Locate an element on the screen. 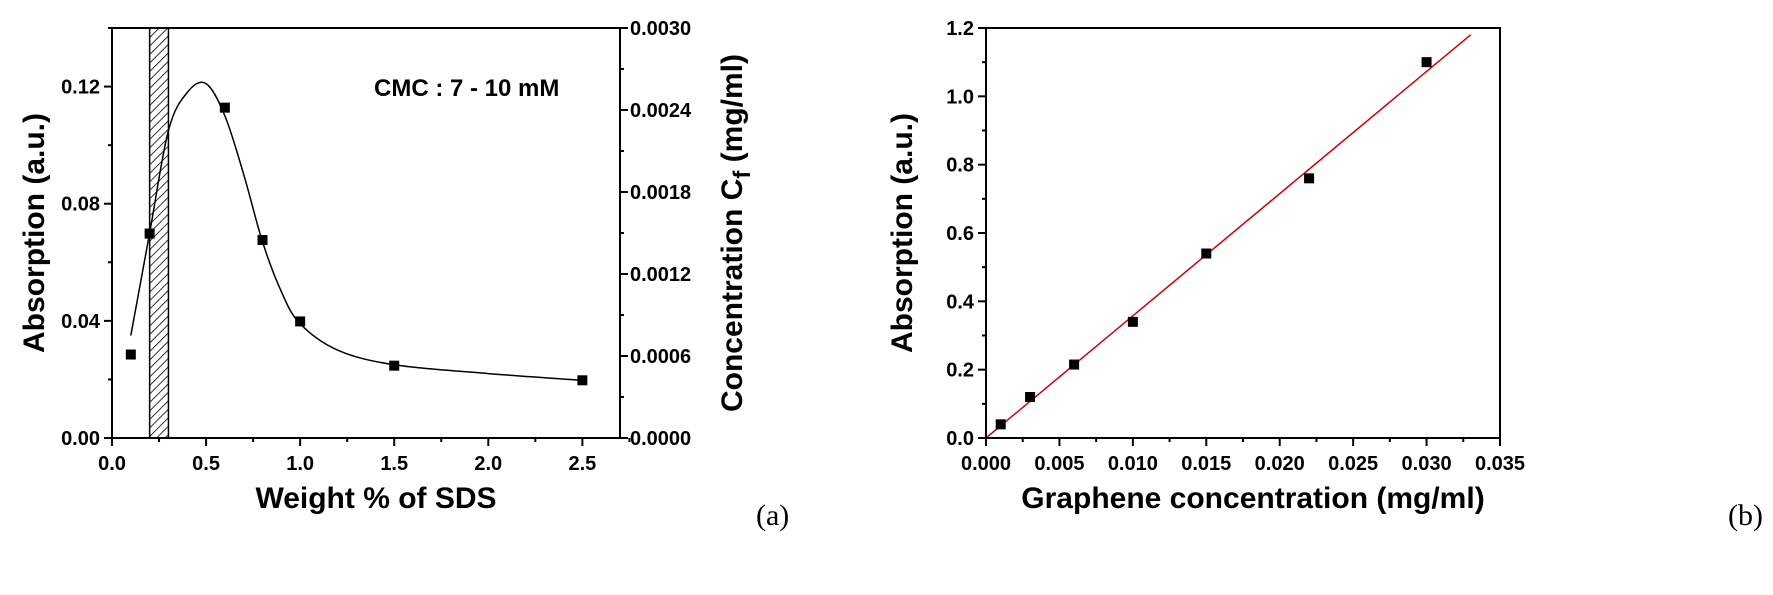 This screenshot has height=595, width=1773. panel-label-b: (b) is located at coordinates (1745, 515).